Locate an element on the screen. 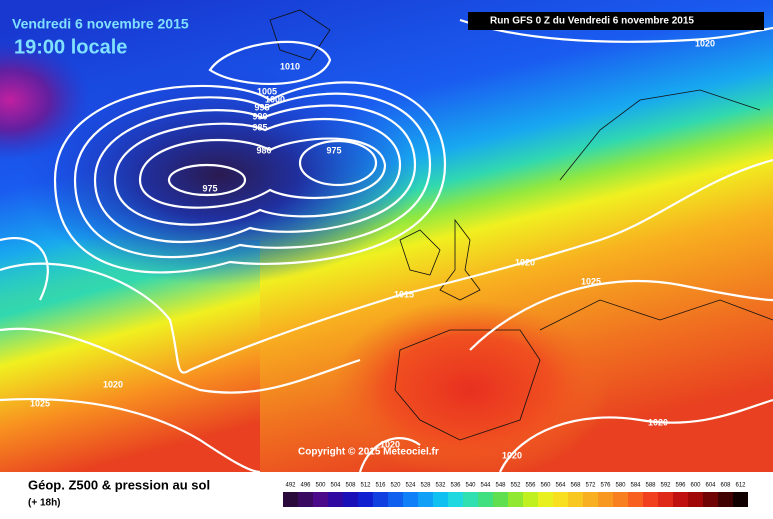 The image size is (773, 519). scale-label: 584 is located at coordinates (635, 486).